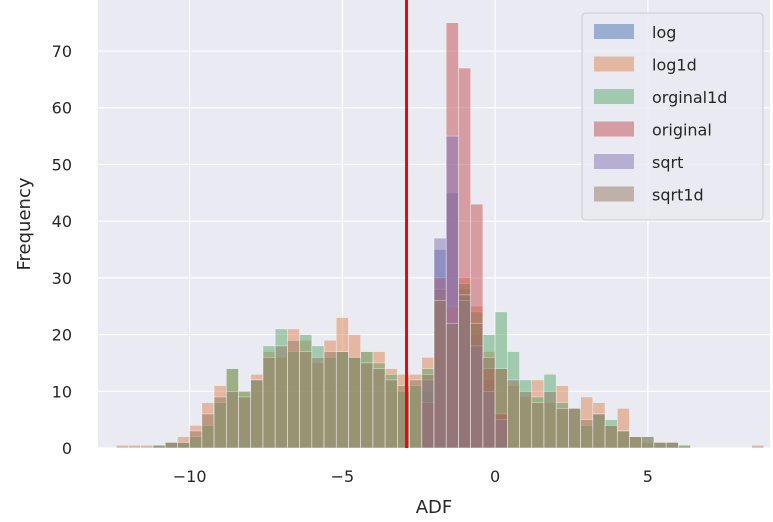  What do you see at coordinates (434, 507) in the screenshot?
I see `x-axis-label: ADF` at bounding box center [434, 507].